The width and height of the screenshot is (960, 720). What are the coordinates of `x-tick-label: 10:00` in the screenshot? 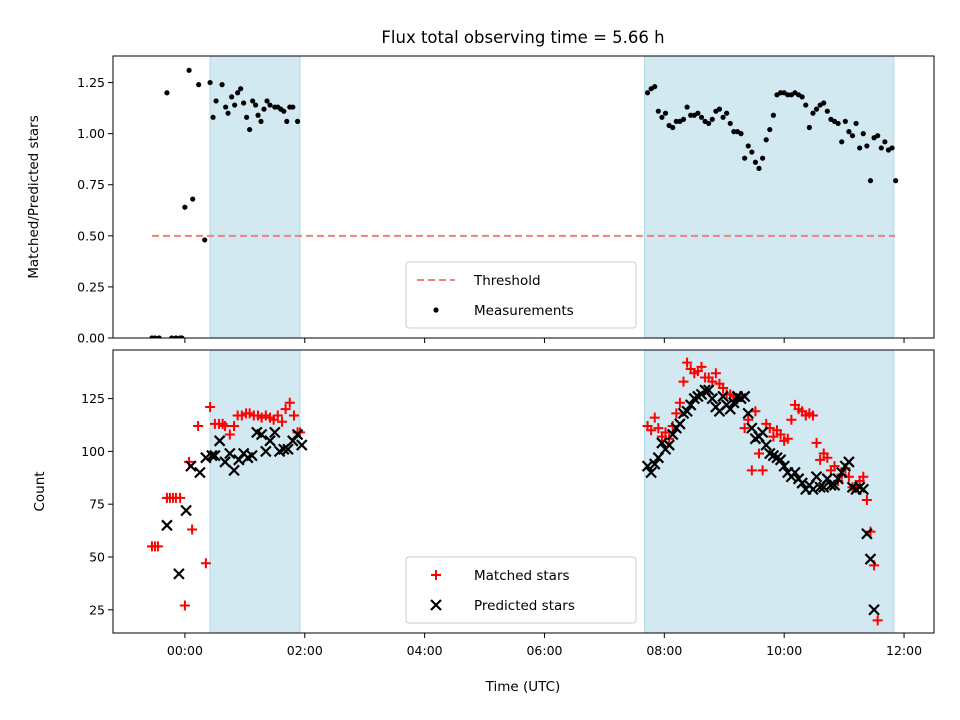 It's located at (784, 650).